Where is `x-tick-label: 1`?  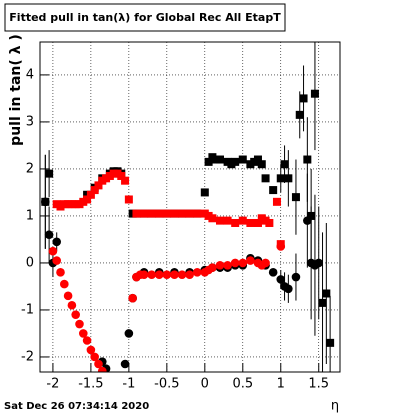 x-tick-label: 1 is located at coordinates (281, 384).